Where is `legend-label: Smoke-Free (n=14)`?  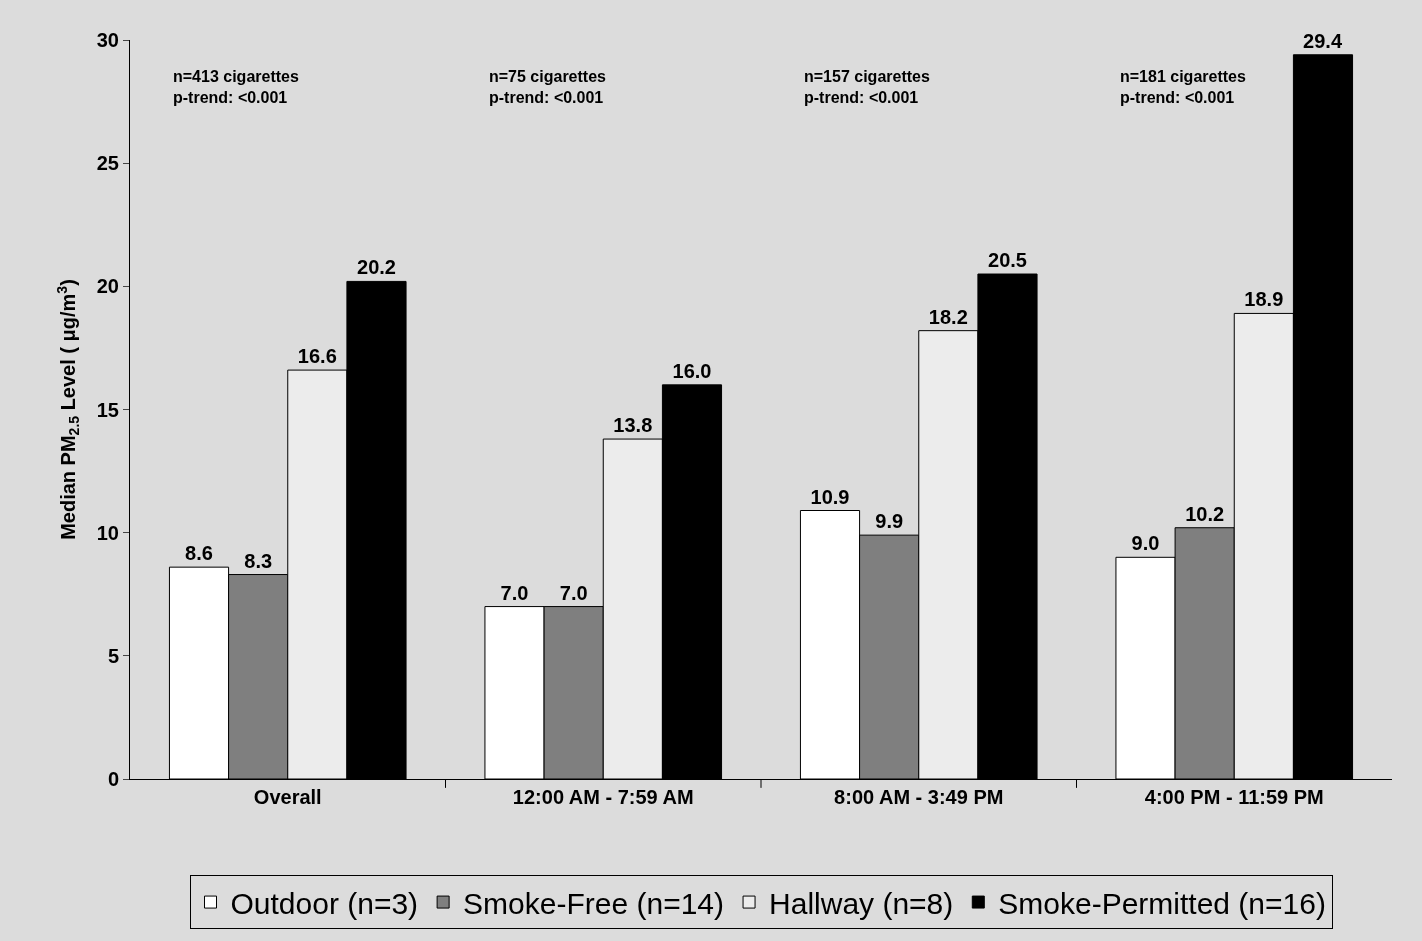
legend-label: Smoke-Free (n=14) is located at coordinates (594, 903).